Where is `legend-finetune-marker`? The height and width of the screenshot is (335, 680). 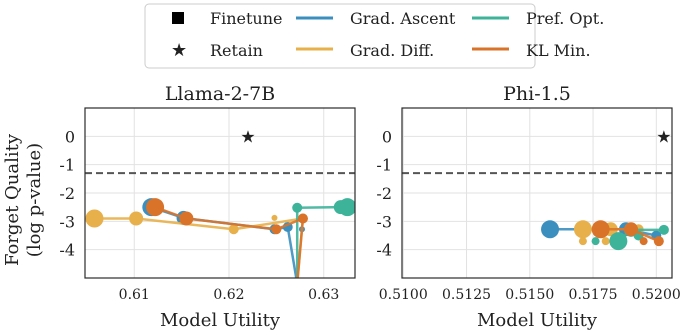
legend-finetune-marker is located at coordinates (178, 18).